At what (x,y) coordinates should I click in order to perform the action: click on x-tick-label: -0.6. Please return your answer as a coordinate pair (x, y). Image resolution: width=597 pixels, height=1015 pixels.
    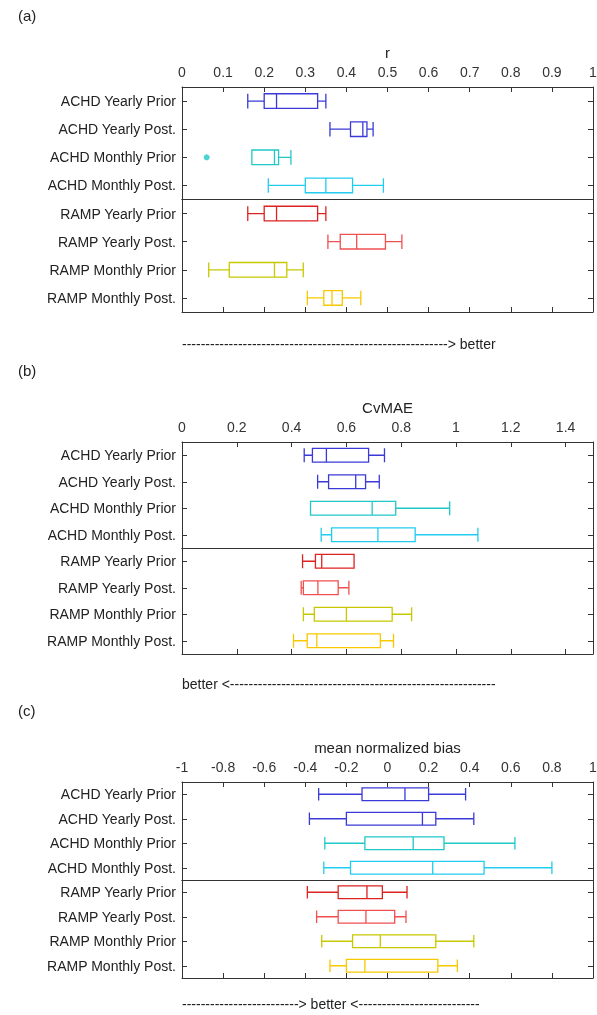
    Looking at the image, I should click on (264, 767).